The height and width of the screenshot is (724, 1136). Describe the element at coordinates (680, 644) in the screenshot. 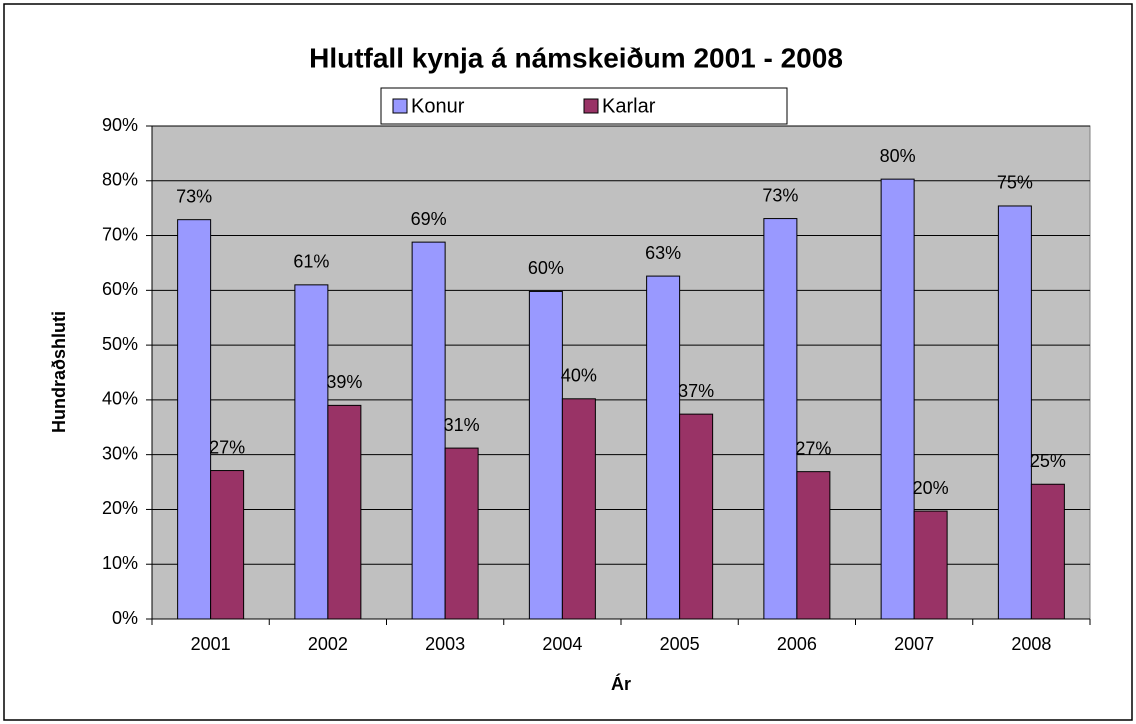

I see `x-tick-label: 2005` at that location.